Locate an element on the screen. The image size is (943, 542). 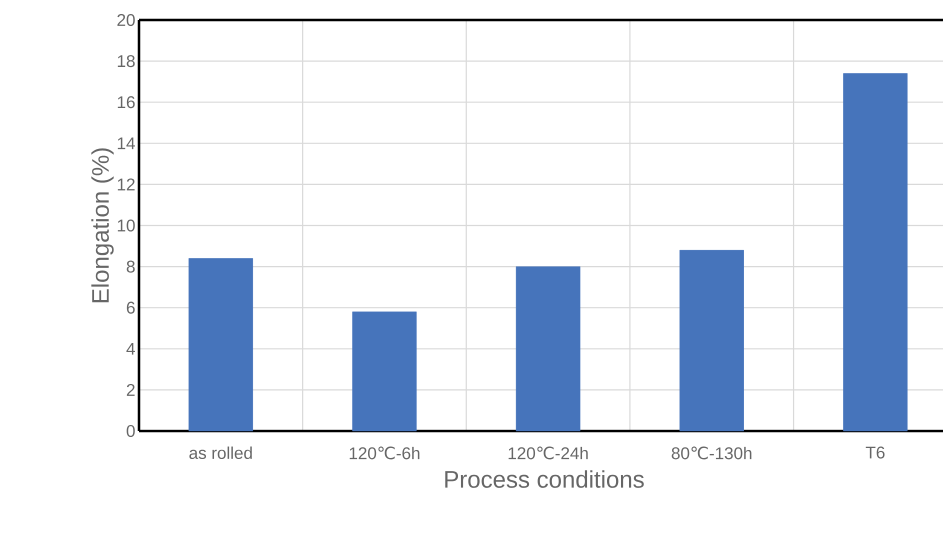
y-tick-label: 0 is located at coordinates (130, 431).